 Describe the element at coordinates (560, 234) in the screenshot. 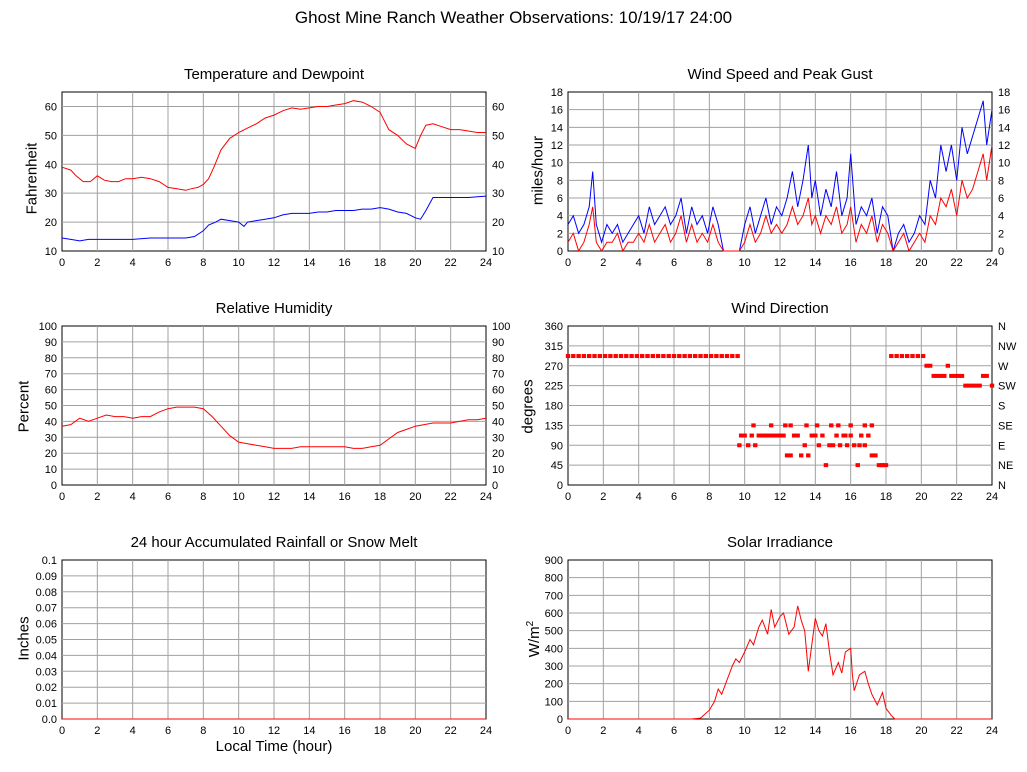

I see `y-tick-label-wind: 2` at that location.